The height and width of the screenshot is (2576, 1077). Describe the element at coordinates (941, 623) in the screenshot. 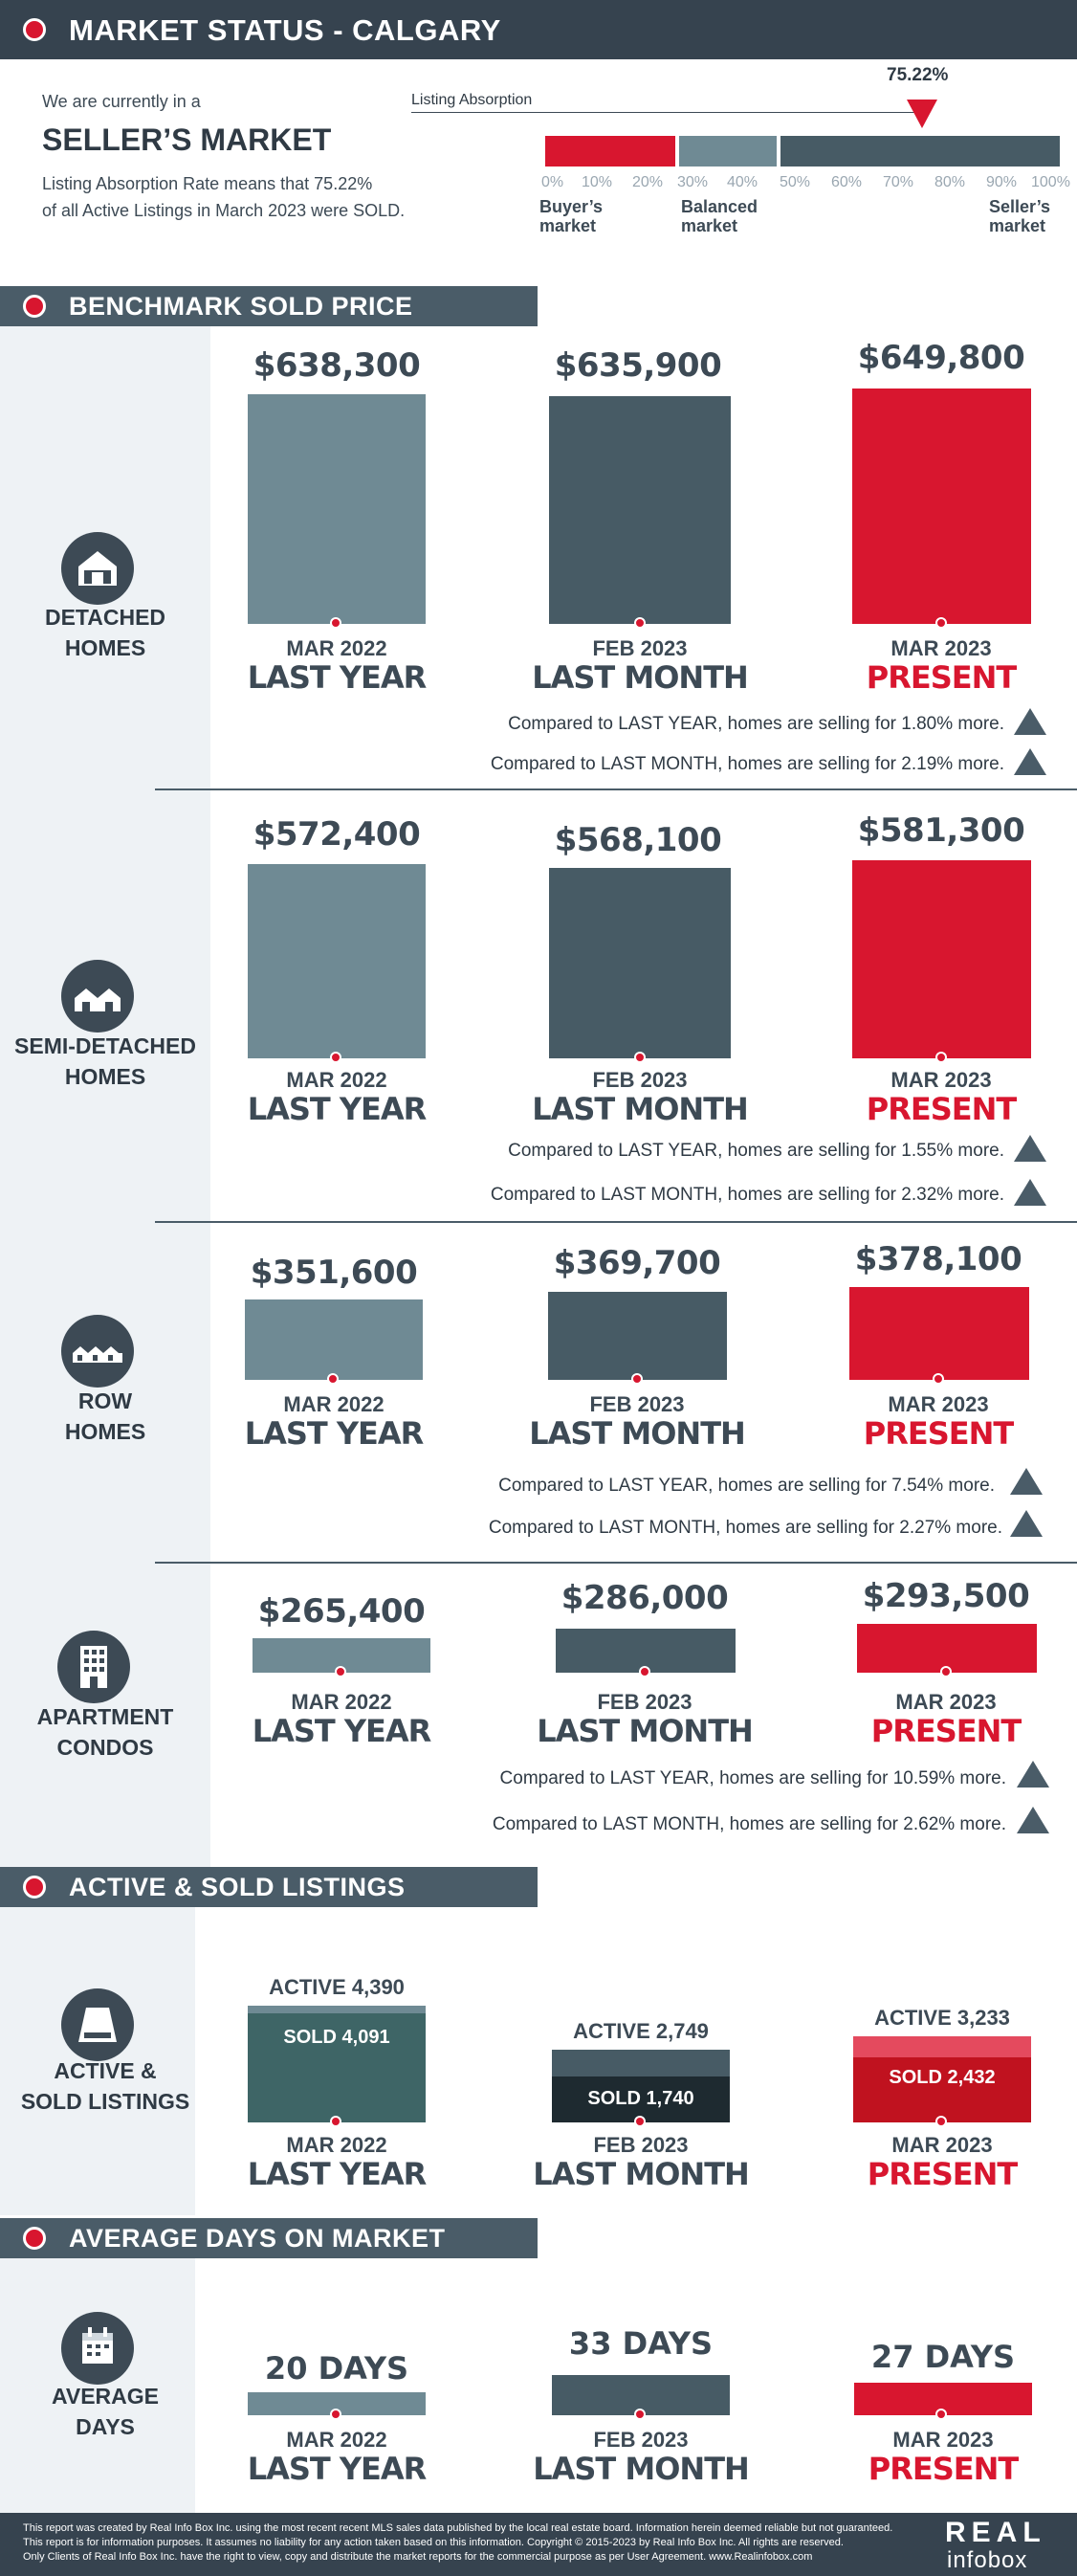

I see `detached-pr-dot-icon` at that location.